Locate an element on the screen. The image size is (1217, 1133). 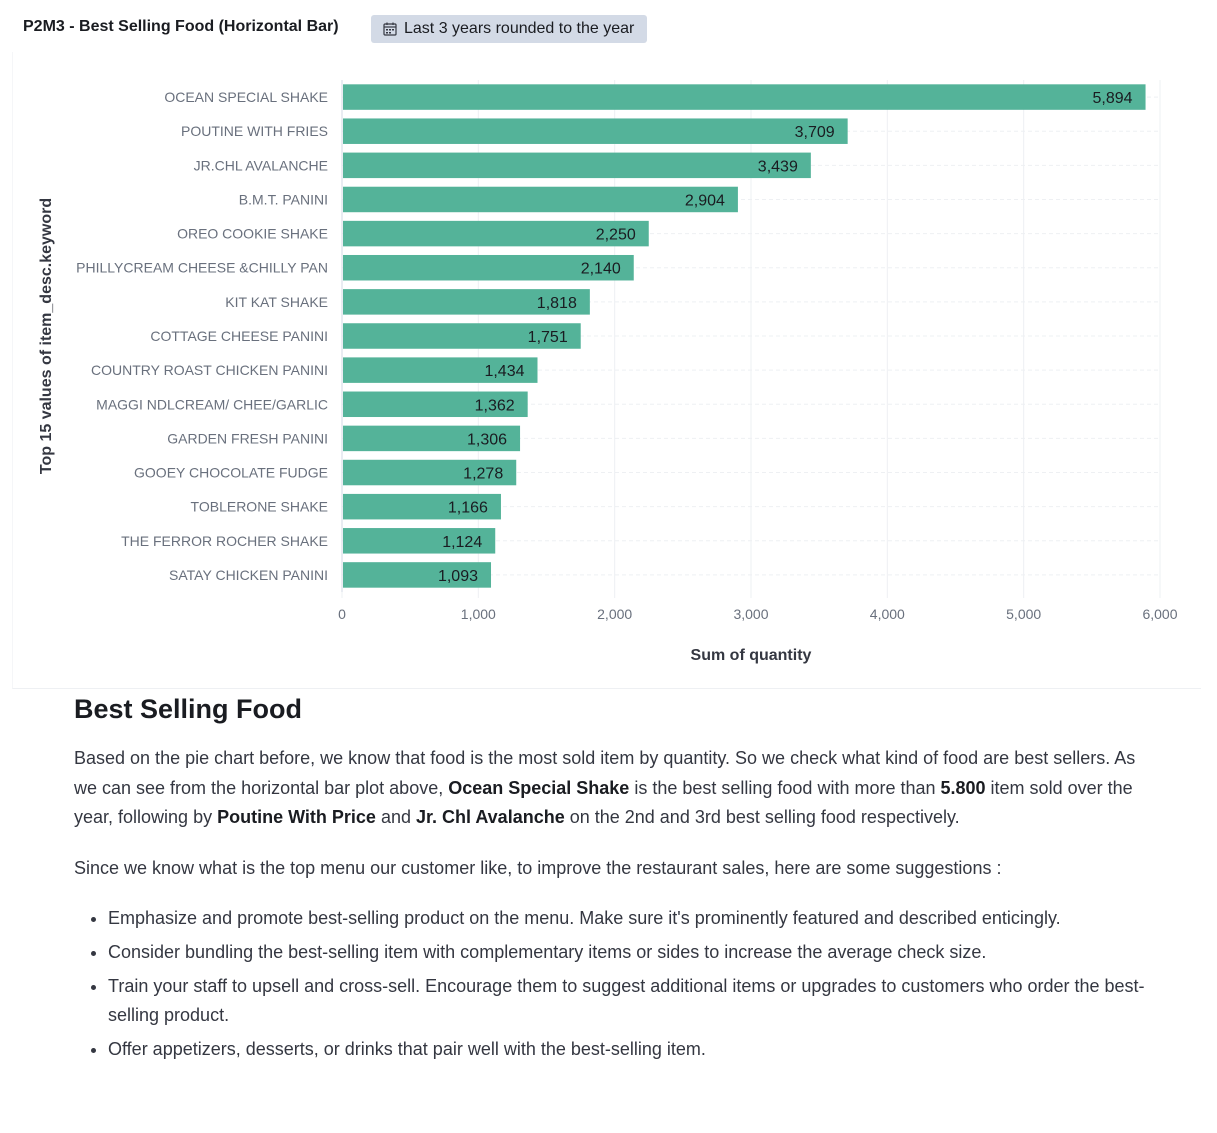
bold-item-name: Jr. Chl Avalanche is located at coordinates (490, 817).